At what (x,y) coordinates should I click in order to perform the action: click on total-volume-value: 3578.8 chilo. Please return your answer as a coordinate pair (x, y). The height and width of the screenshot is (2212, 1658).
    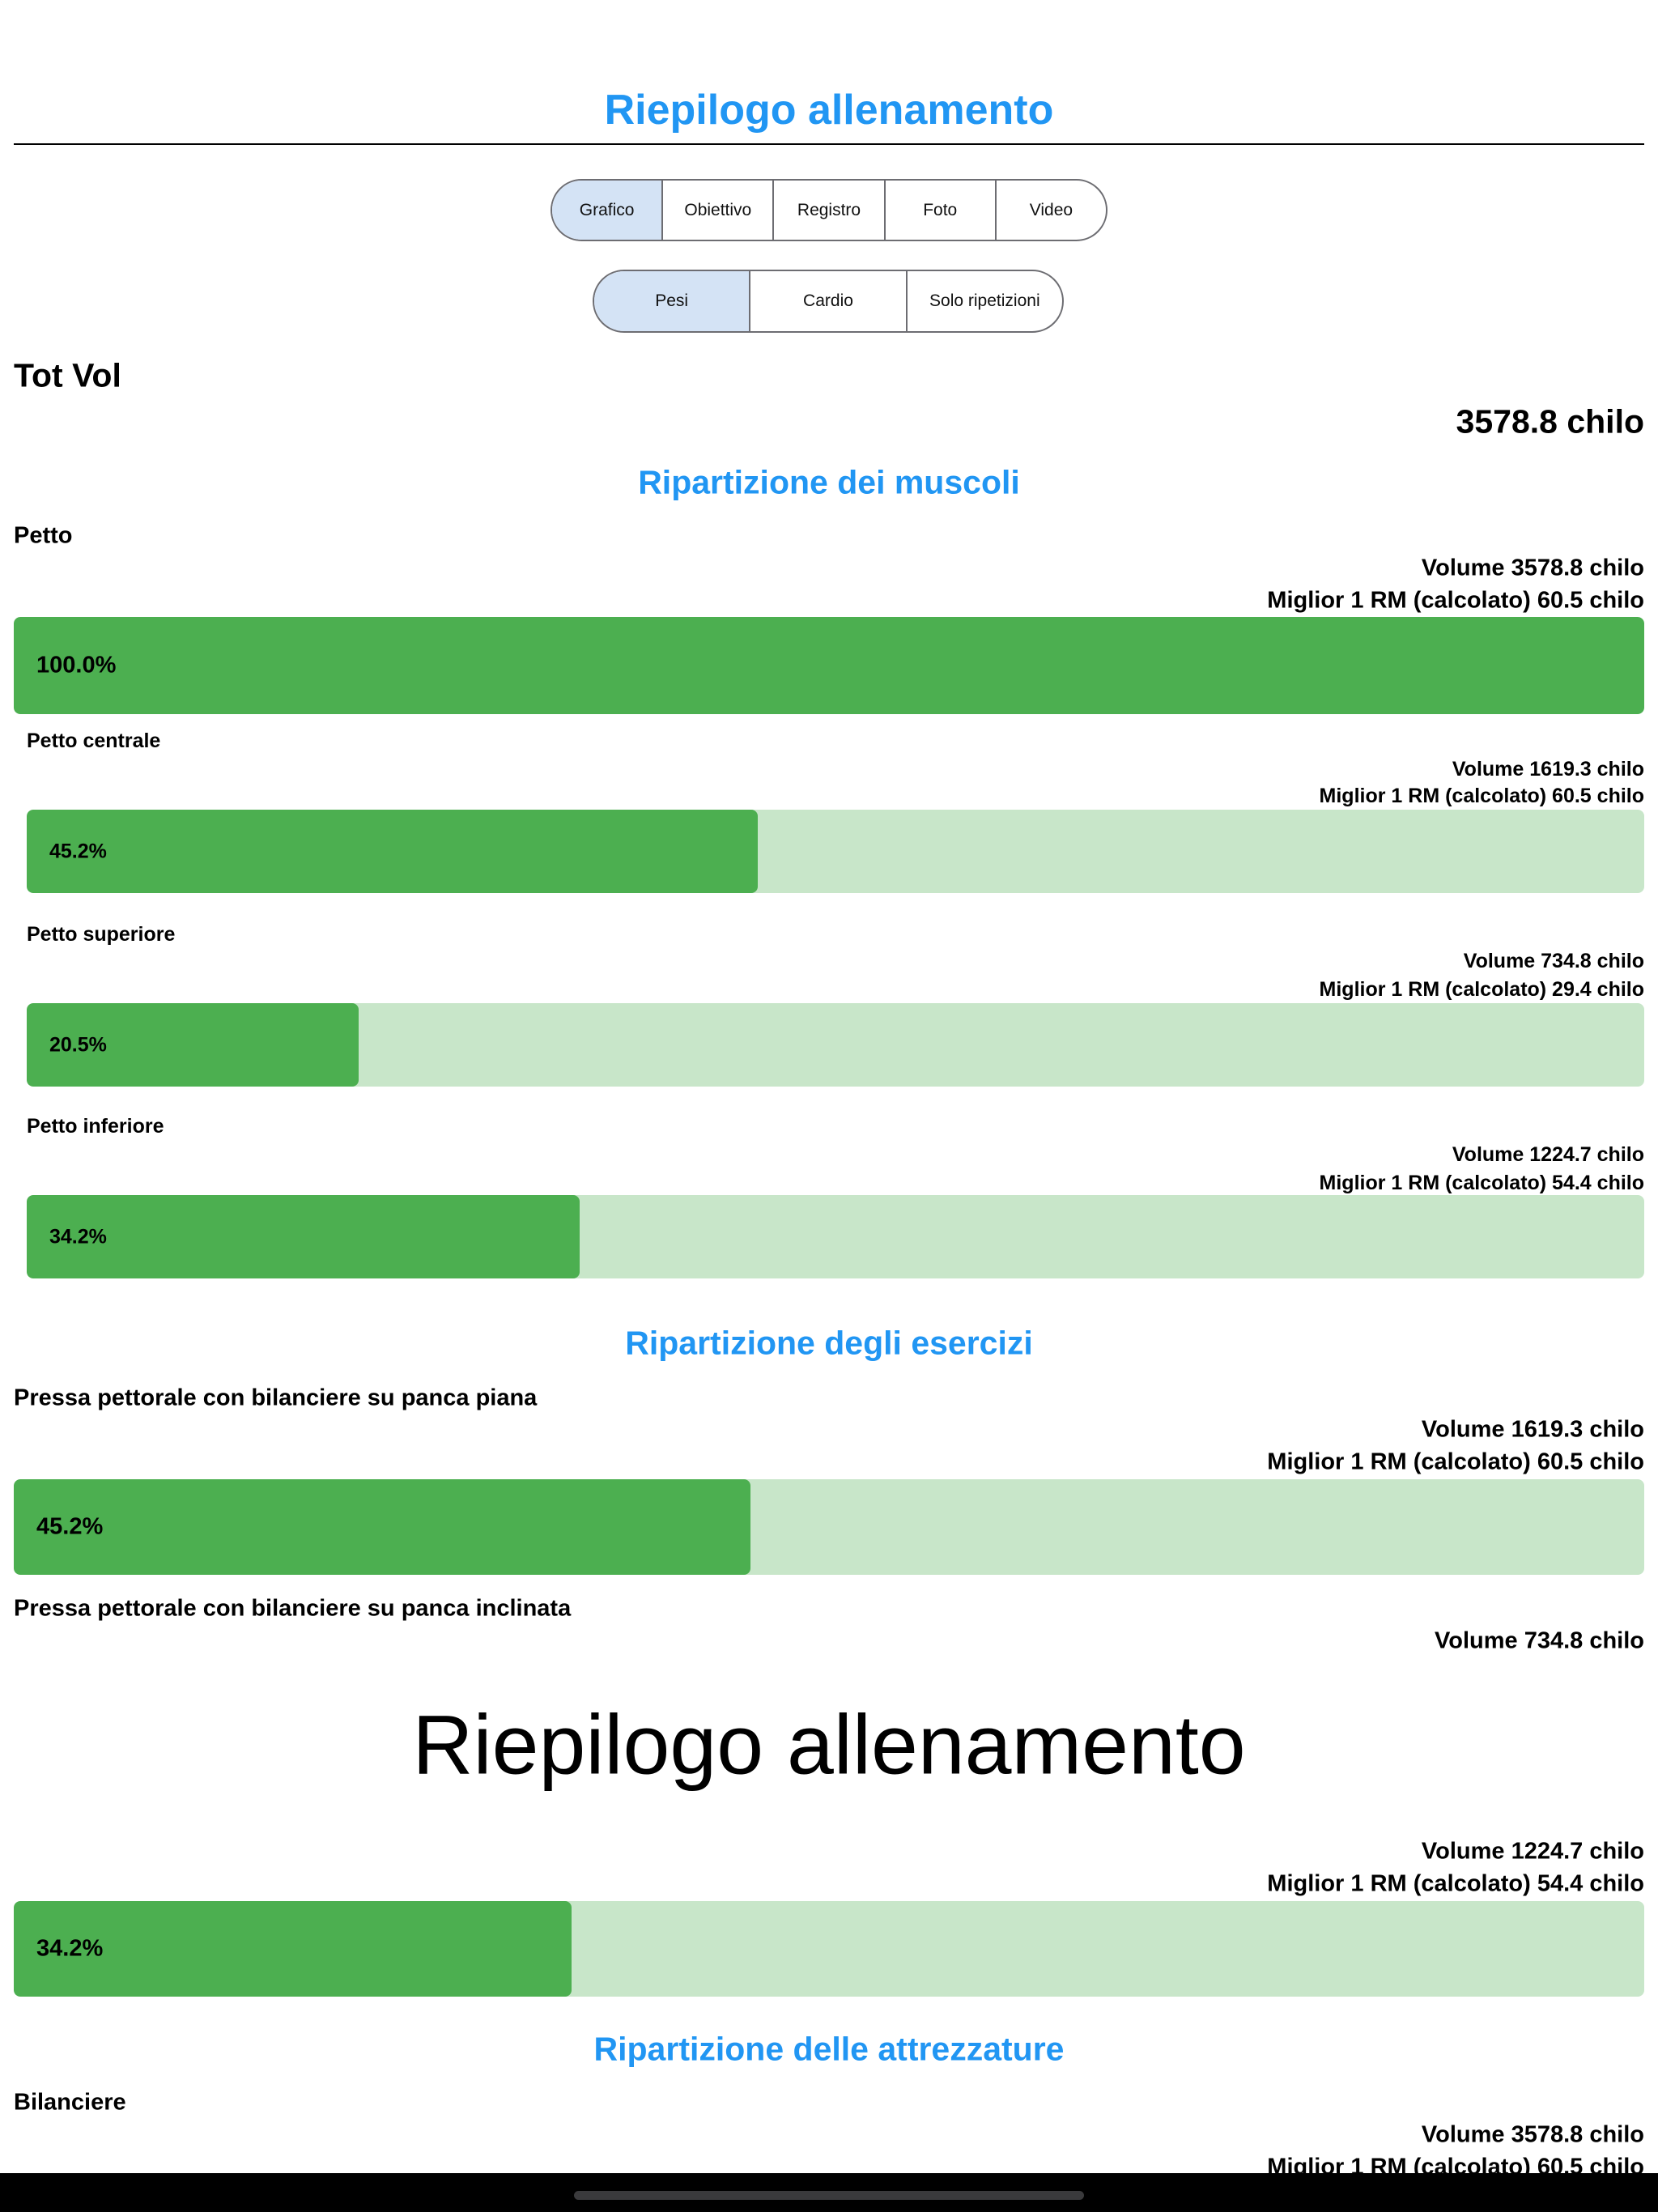
    Looking at the image, I should click on (1550, 421).